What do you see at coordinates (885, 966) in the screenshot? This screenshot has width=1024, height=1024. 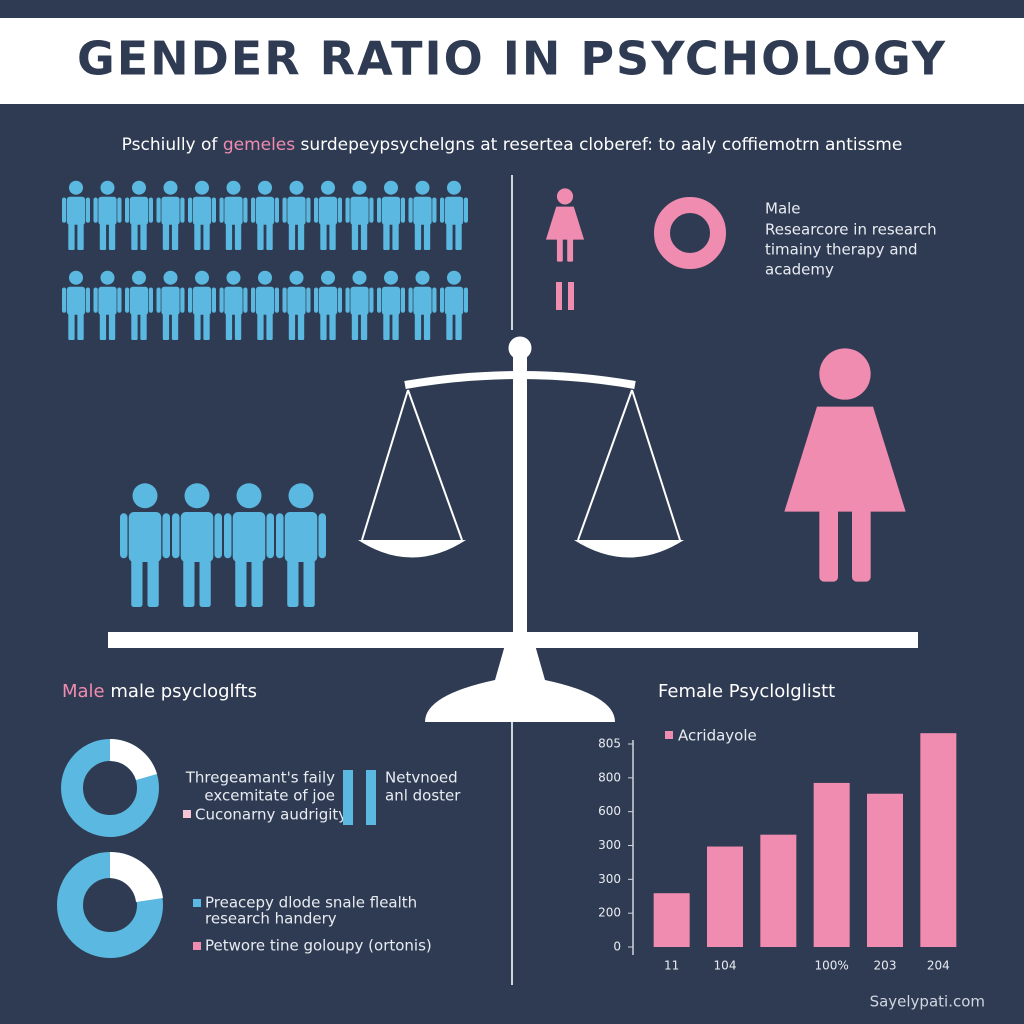 I see `x-tick-label: 203` at bounding box center [885, 966].